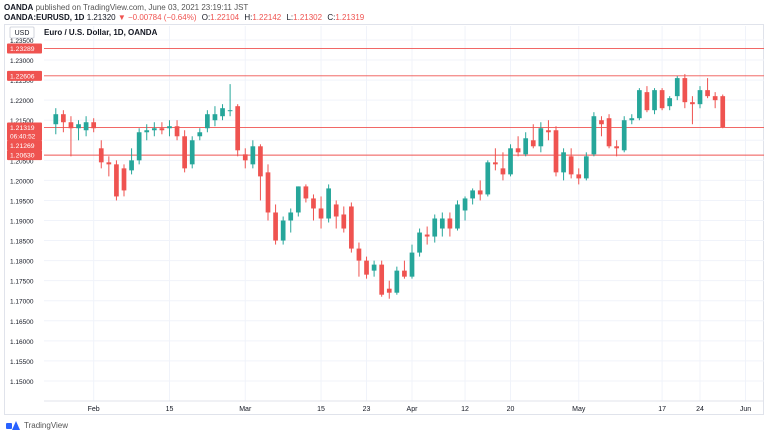 The image size is (768, 435). What do you see at coordinates (22, 222) in the screenshot?
I see `y-tick-label: 1.19000` at bounding box center [22, 222].